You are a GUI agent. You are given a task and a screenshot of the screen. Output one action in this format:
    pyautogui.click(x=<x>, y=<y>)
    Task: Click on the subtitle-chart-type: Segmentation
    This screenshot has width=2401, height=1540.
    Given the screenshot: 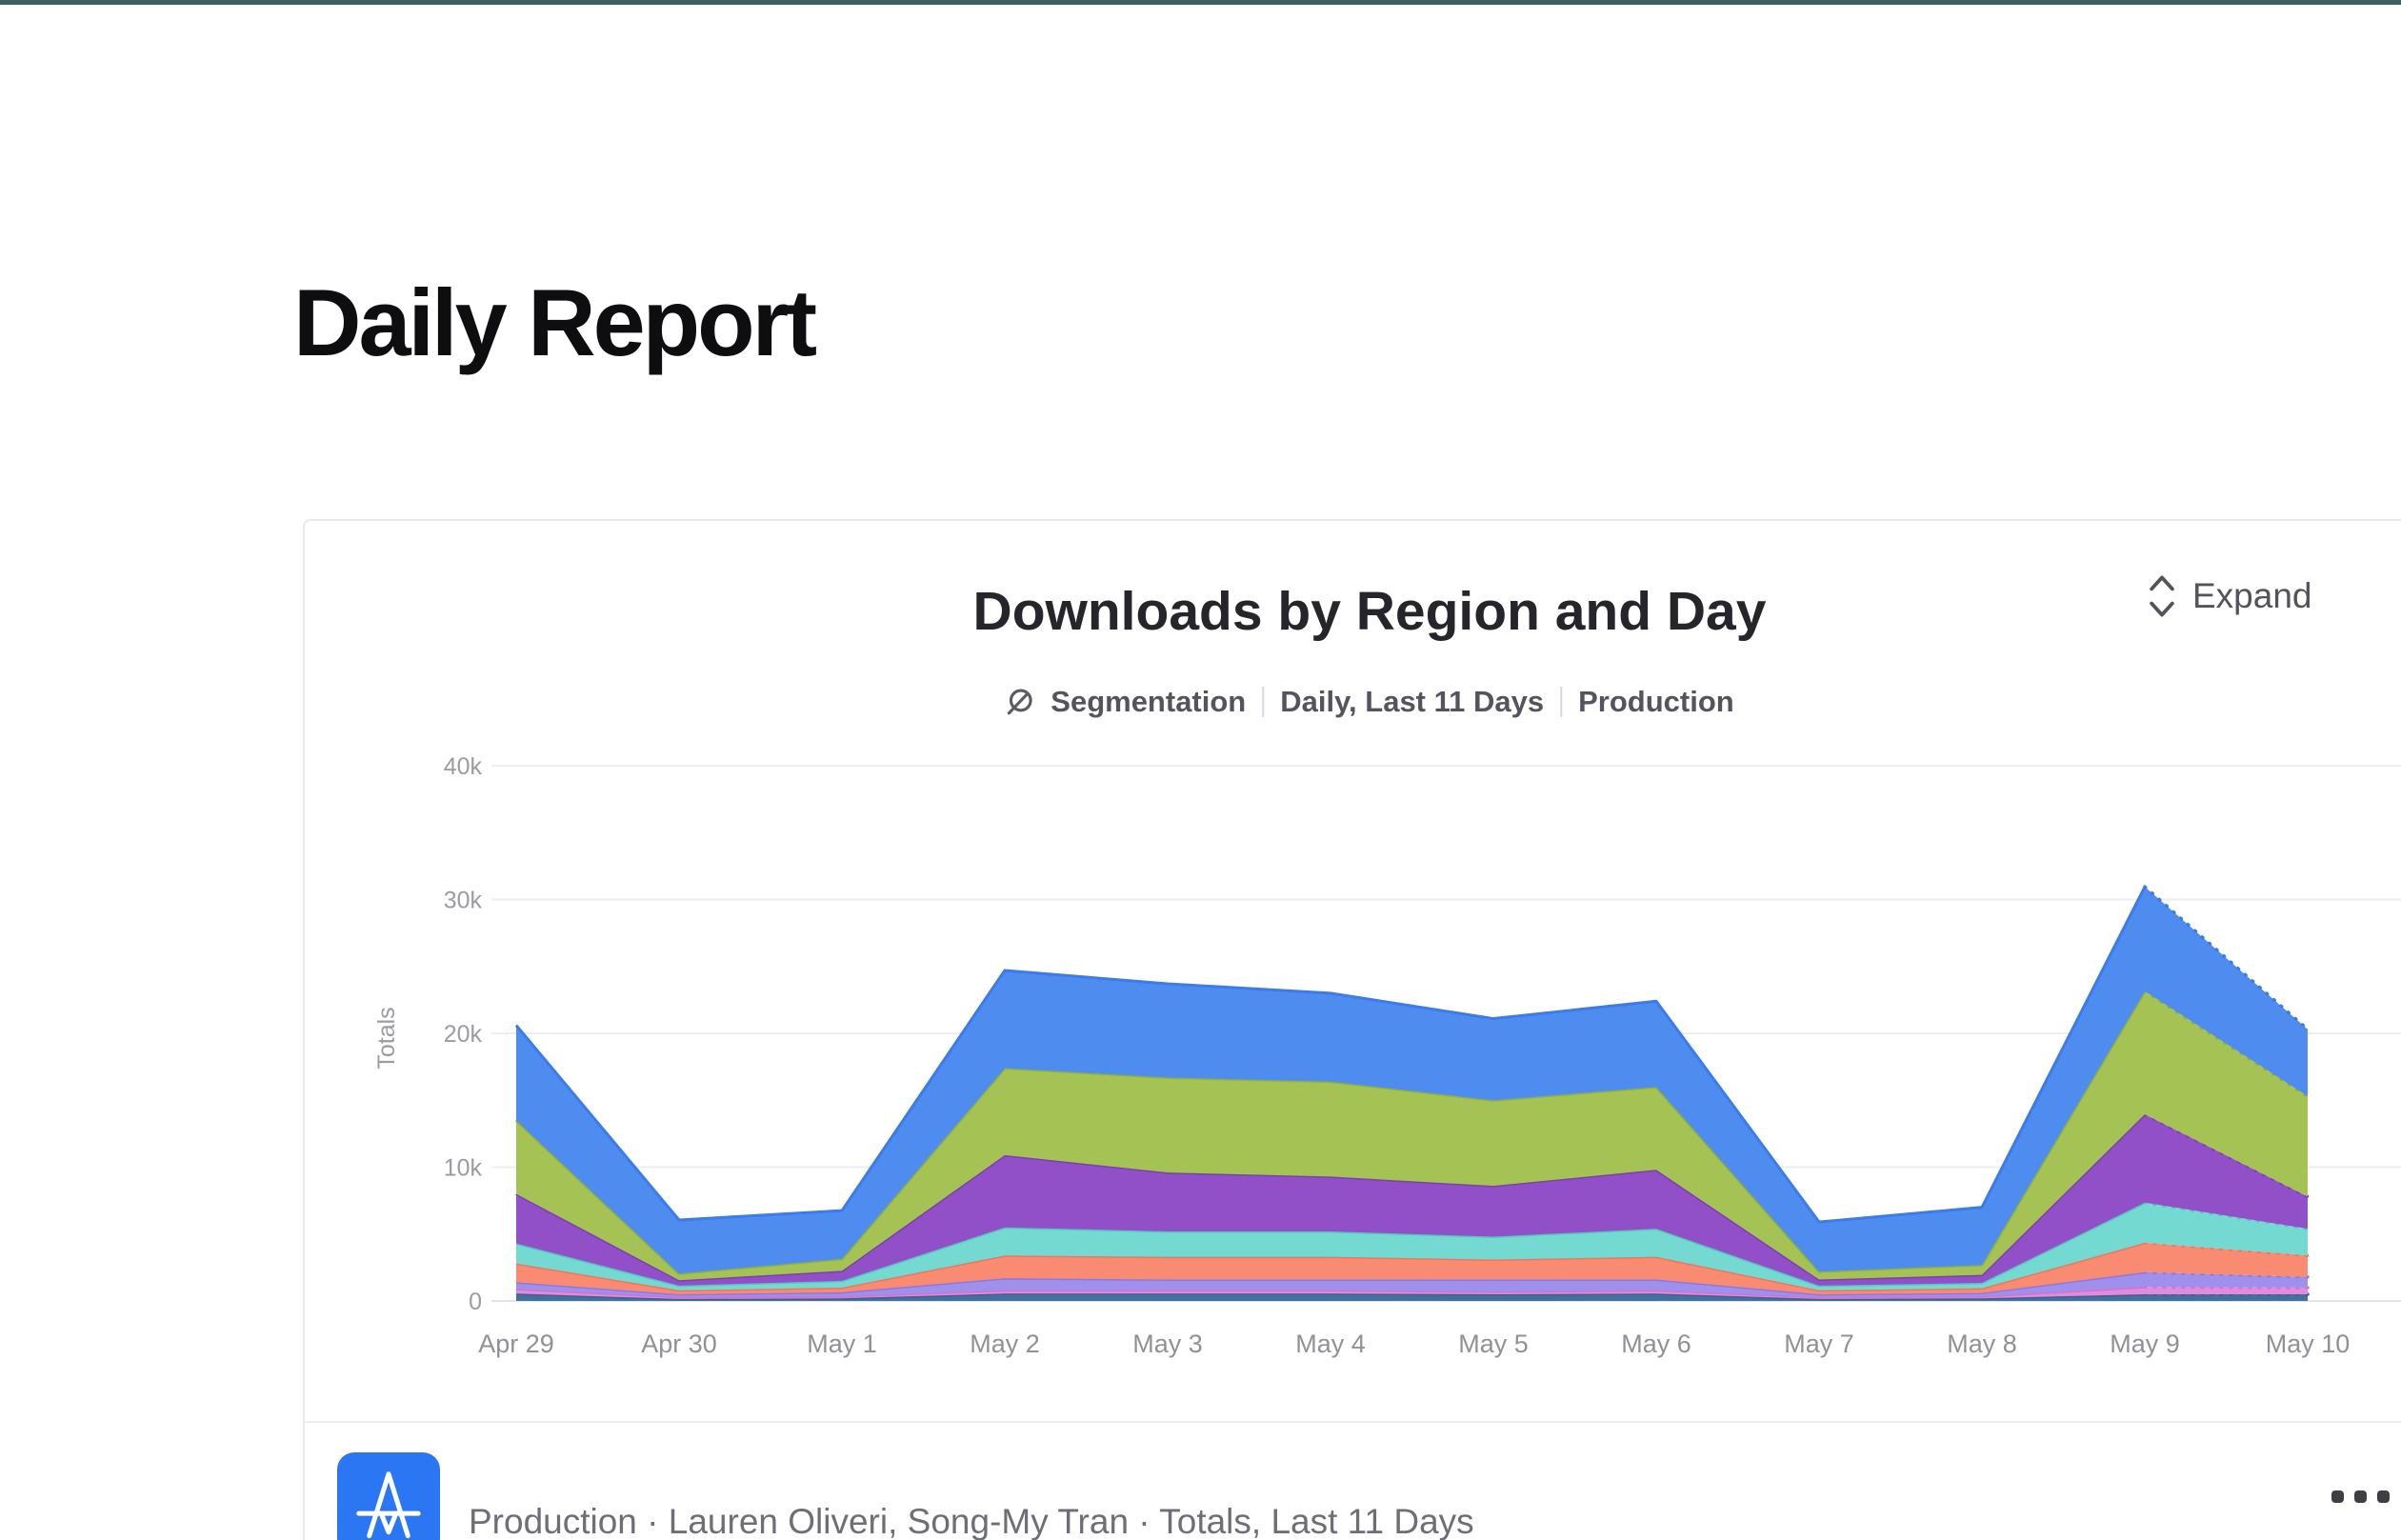 What is the action you would take?
    pyautogui.click(x=1148, y=701)
    